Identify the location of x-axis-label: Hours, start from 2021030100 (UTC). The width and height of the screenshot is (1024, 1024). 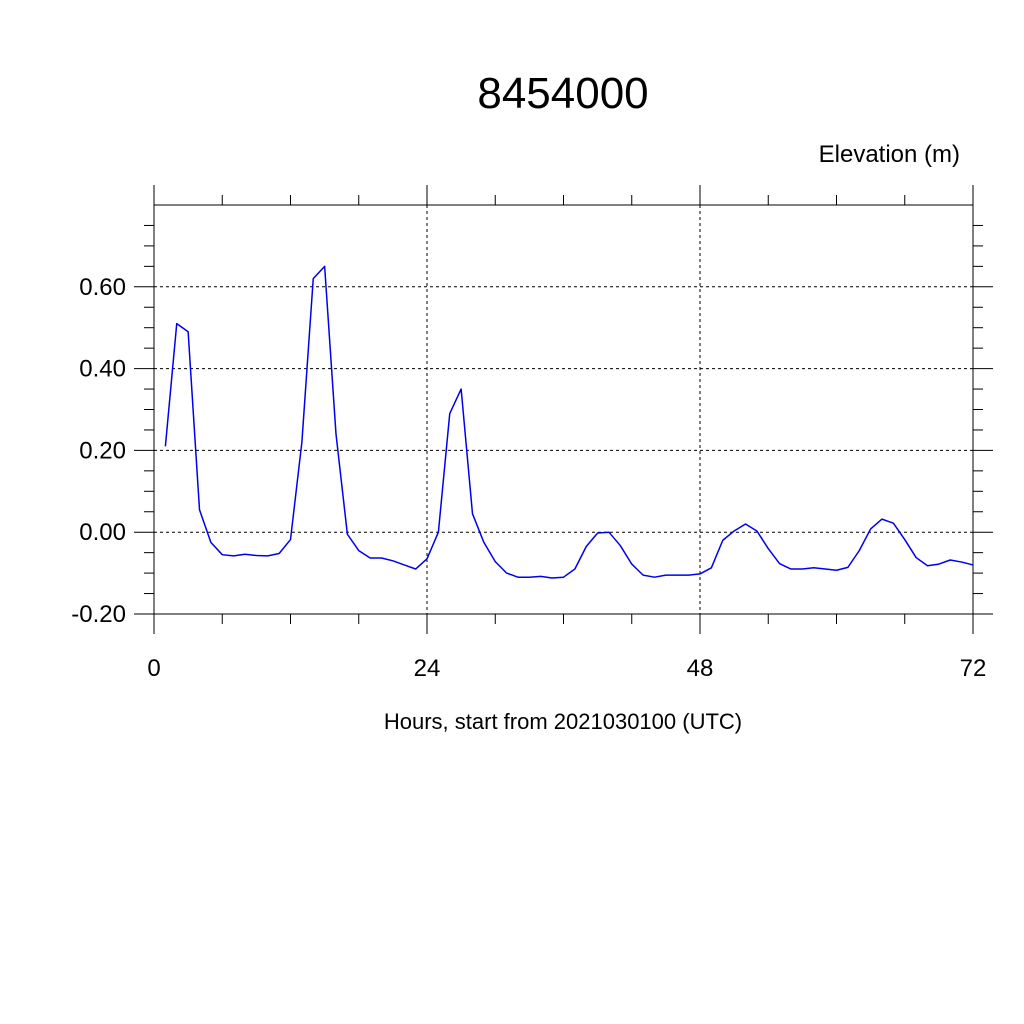
(563, 721).